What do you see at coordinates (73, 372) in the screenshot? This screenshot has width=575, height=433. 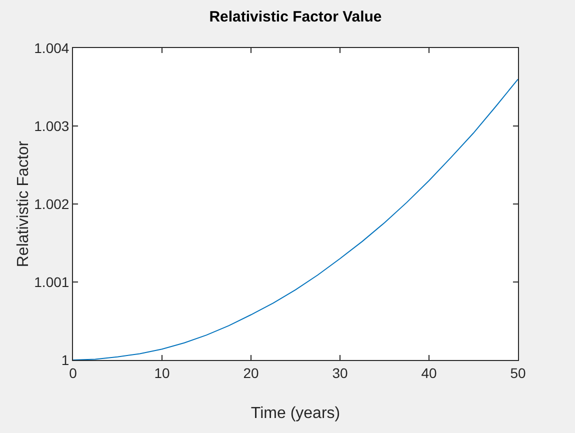 I see `x-tick-label: 0` at bounding box center [73, 372].